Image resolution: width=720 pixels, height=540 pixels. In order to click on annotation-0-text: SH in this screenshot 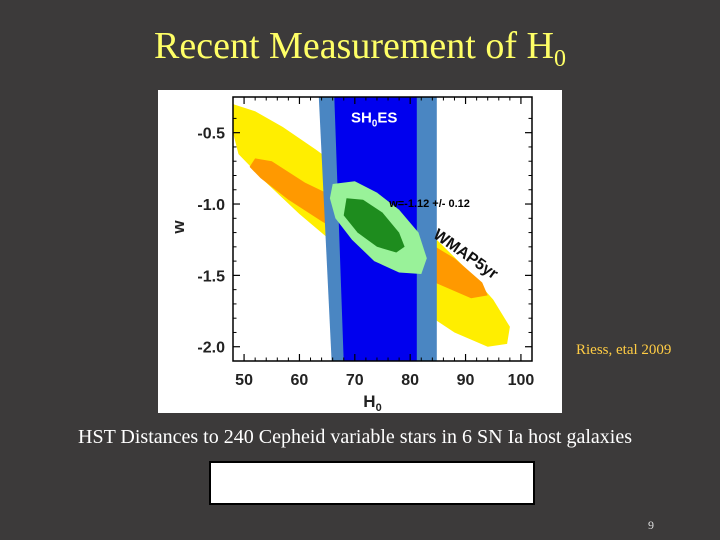, I will do `click(361, 118)`.